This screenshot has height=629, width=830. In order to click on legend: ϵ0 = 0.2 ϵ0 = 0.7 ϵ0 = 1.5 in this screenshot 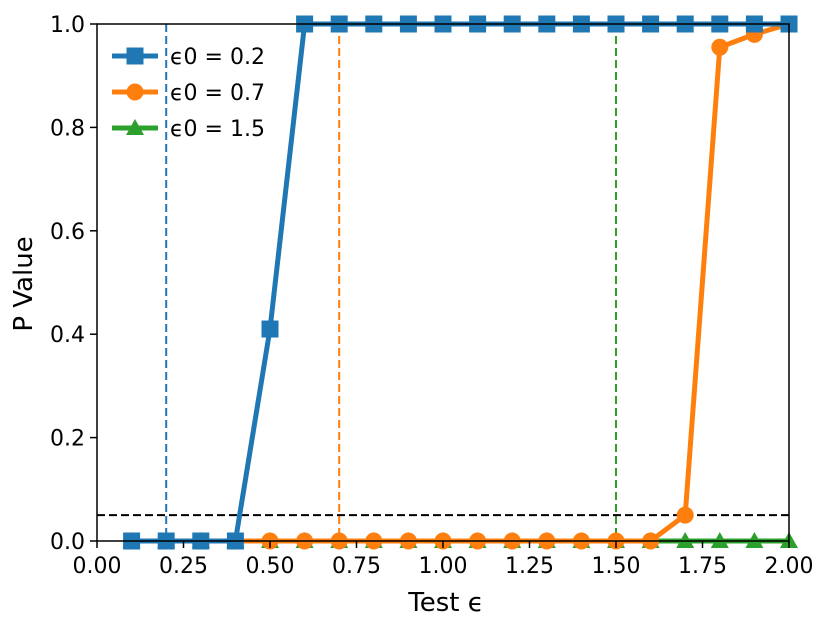, I will do `click(188, 93)`.